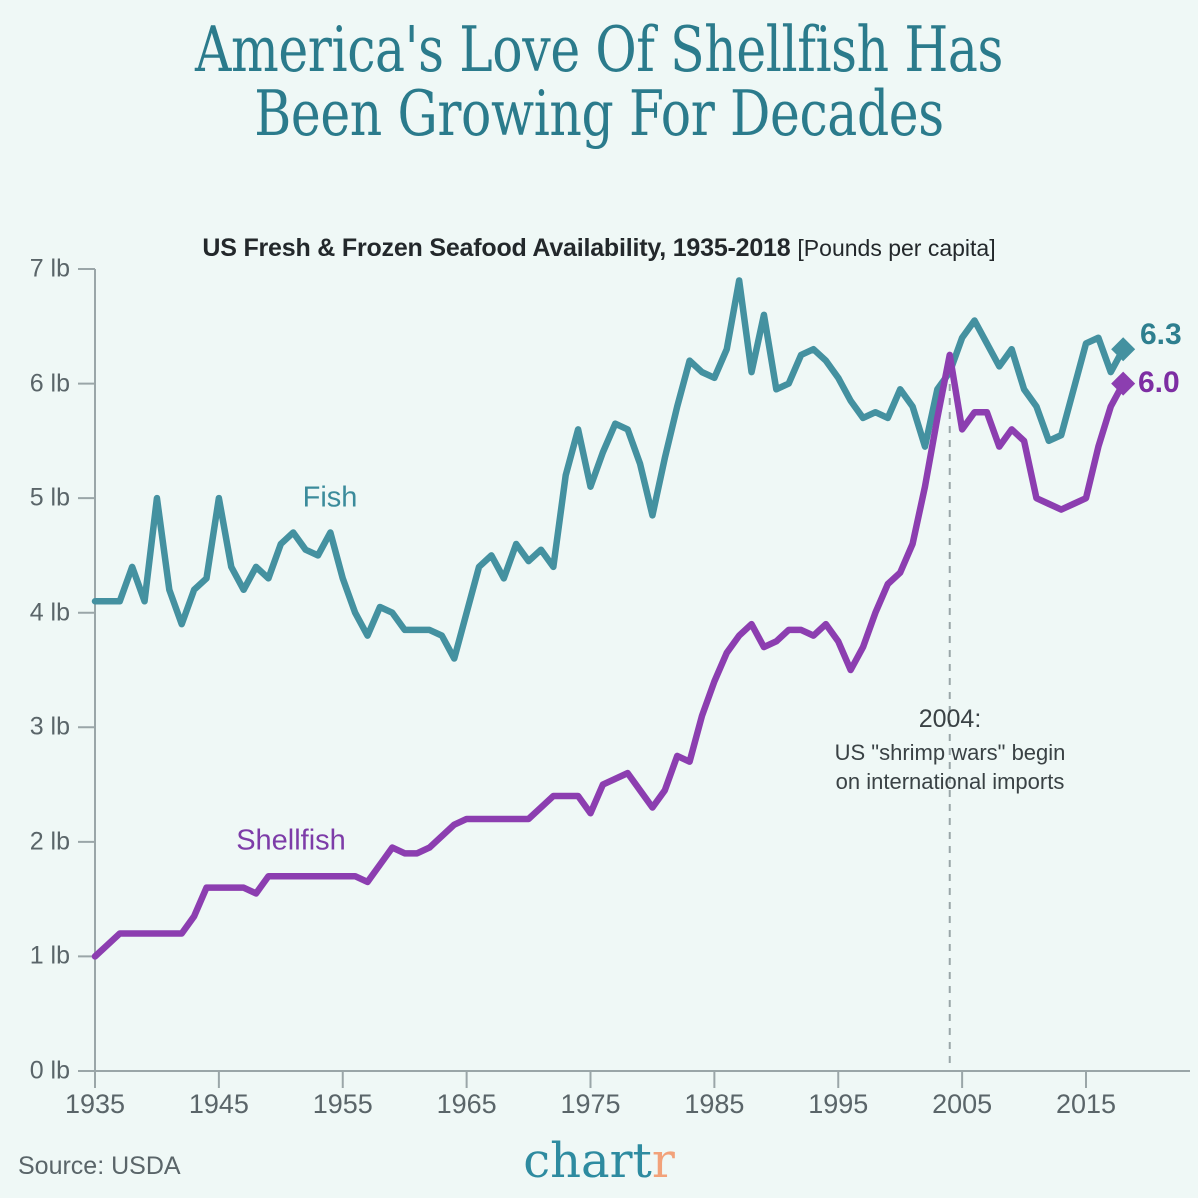  Describe the element at coordinates (838, 1104) in the screenshot. I see `x-axis-tick-label: 1995` at that location.